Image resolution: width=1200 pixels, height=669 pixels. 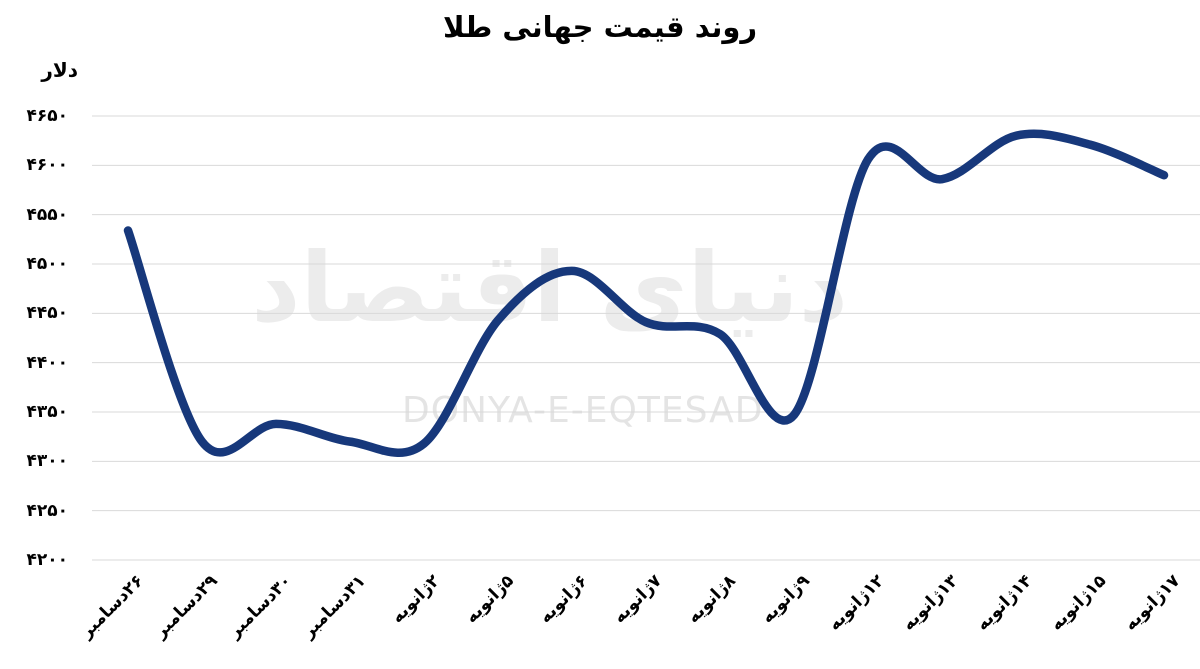 I want to click on y-tick-label: ۴۴۰۰, so click(x=47, y=362).